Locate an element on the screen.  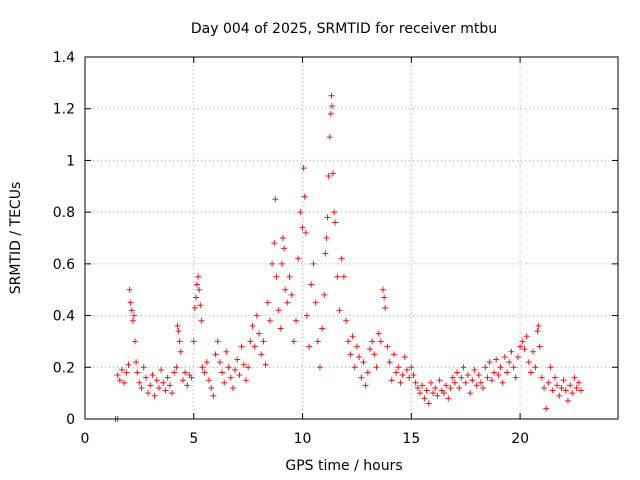
y-tick-label: 0.4 is located at coordinates (64, 317).